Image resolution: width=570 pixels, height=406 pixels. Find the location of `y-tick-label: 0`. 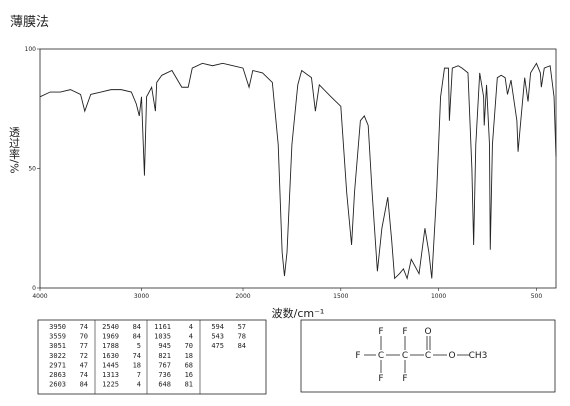

y-tick-label: 0 is located at coordinates (34, 288).